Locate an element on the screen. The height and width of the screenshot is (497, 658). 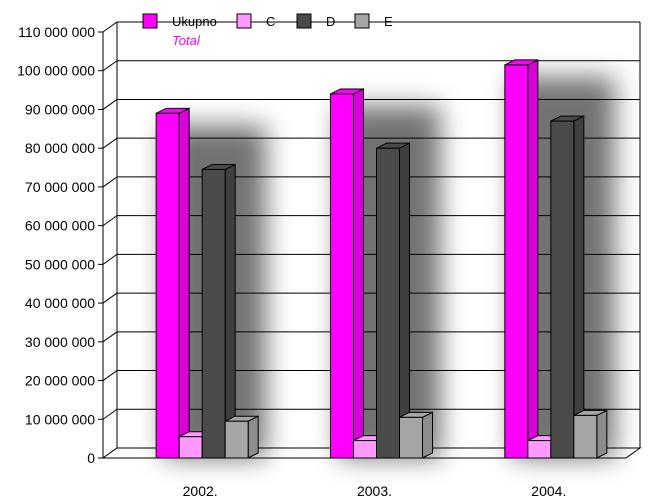
x-tick-label: 2002. is located at coordinates (200, 490).